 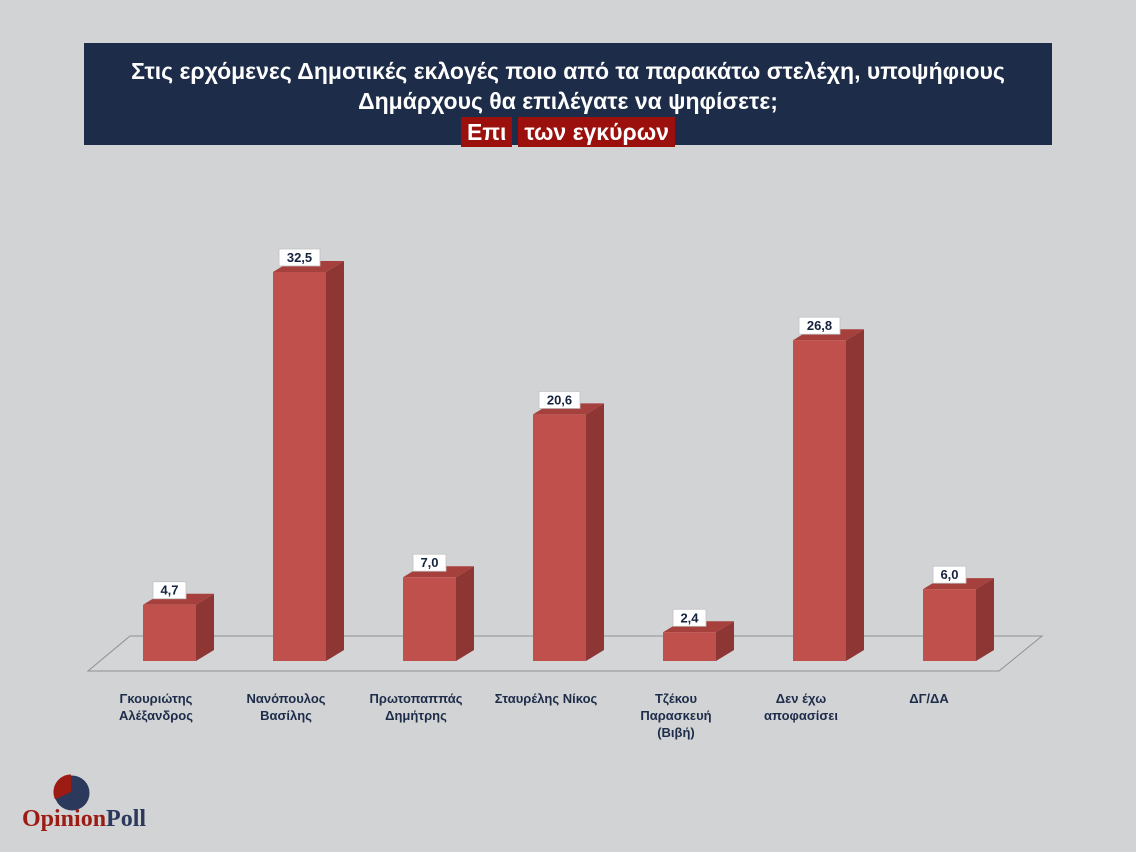 What do you see at coordinates (568, 101) in the screenshot?
I see `title-line-2: Δημάρχους θα επιλέγατε να ψηφίσετε;` at bounding box center [568, 101].